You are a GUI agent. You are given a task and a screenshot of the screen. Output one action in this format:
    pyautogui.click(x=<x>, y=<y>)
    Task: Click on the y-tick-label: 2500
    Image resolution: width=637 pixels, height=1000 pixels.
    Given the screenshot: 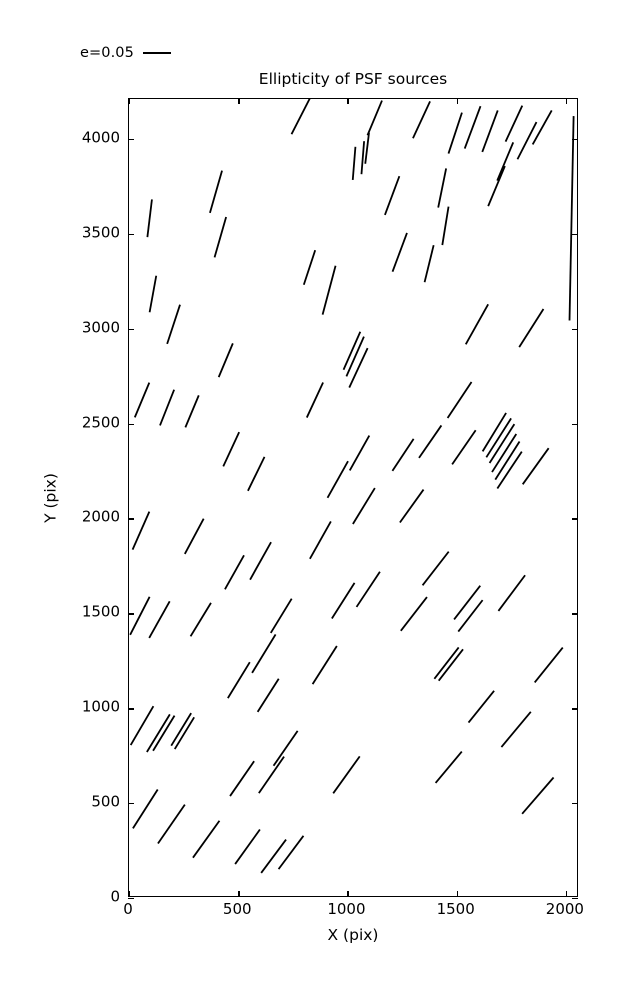 What is the action you would take?
    pyautogui.click(x=100, y=422)
    